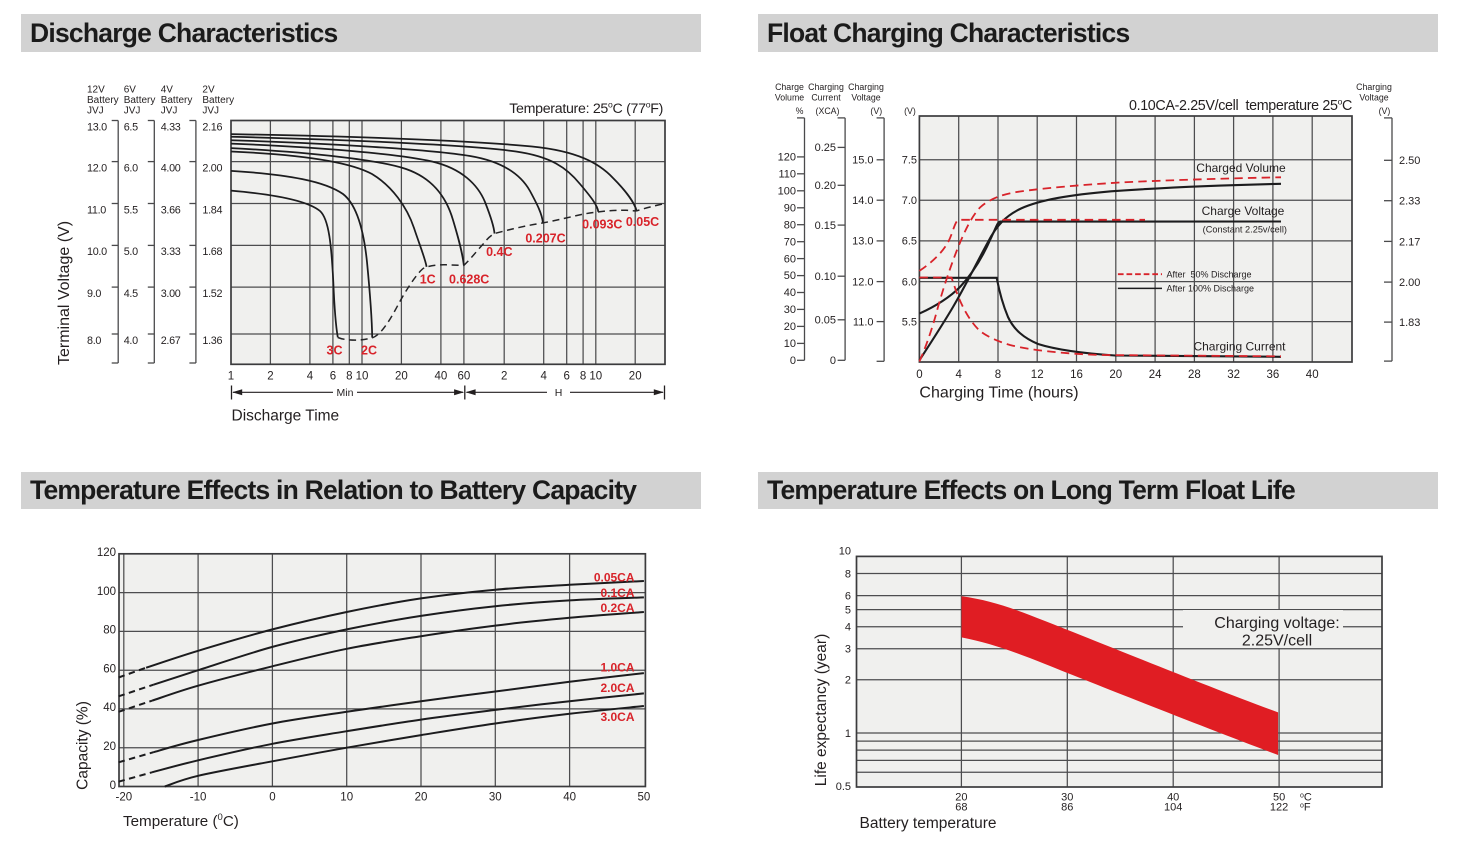 The image size is (1462, 849). Describe the element at coordinates (123, 798) in the screenshot. I see `svg-text: -20` at that location.